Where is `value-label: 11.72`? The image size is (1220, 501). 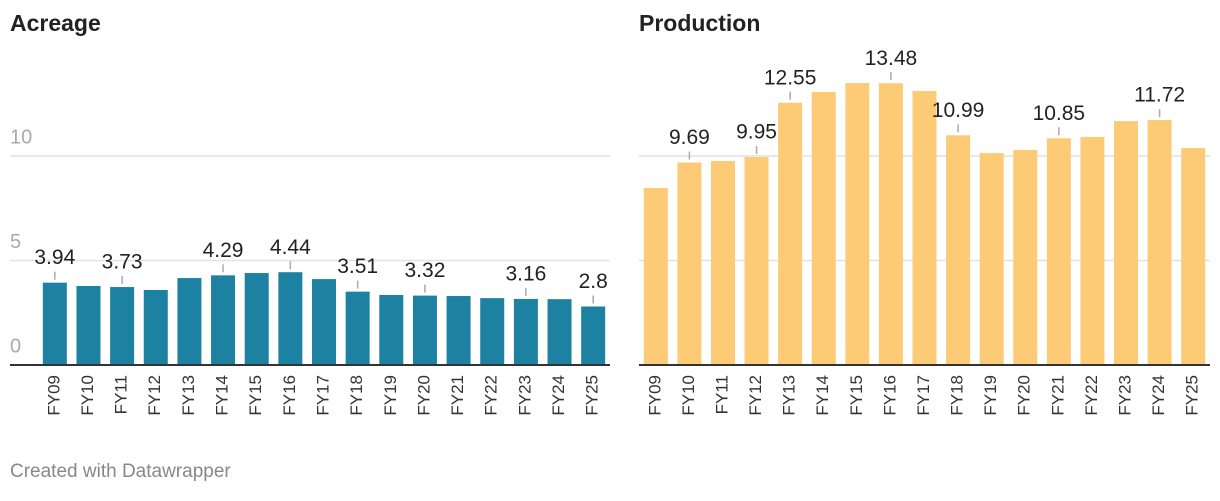
value-label: 11.72 is located at coordinates (1159, 95).